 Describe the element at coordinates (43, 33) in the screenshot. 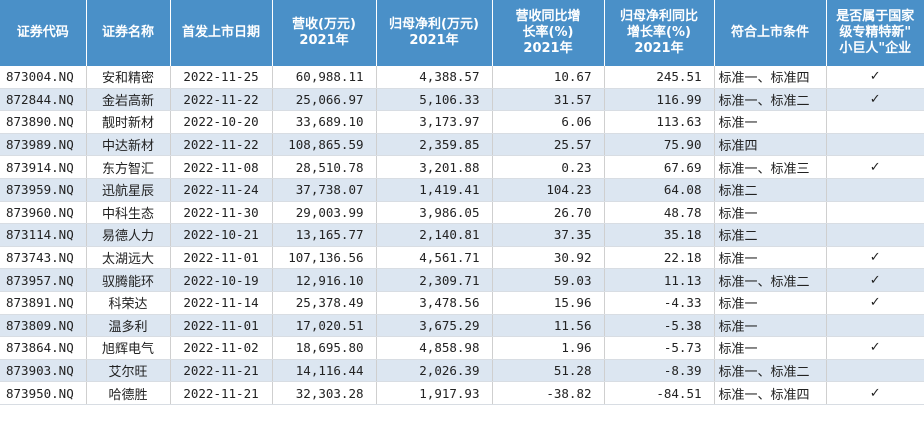

I see `header-code: 证券代码` at that location.